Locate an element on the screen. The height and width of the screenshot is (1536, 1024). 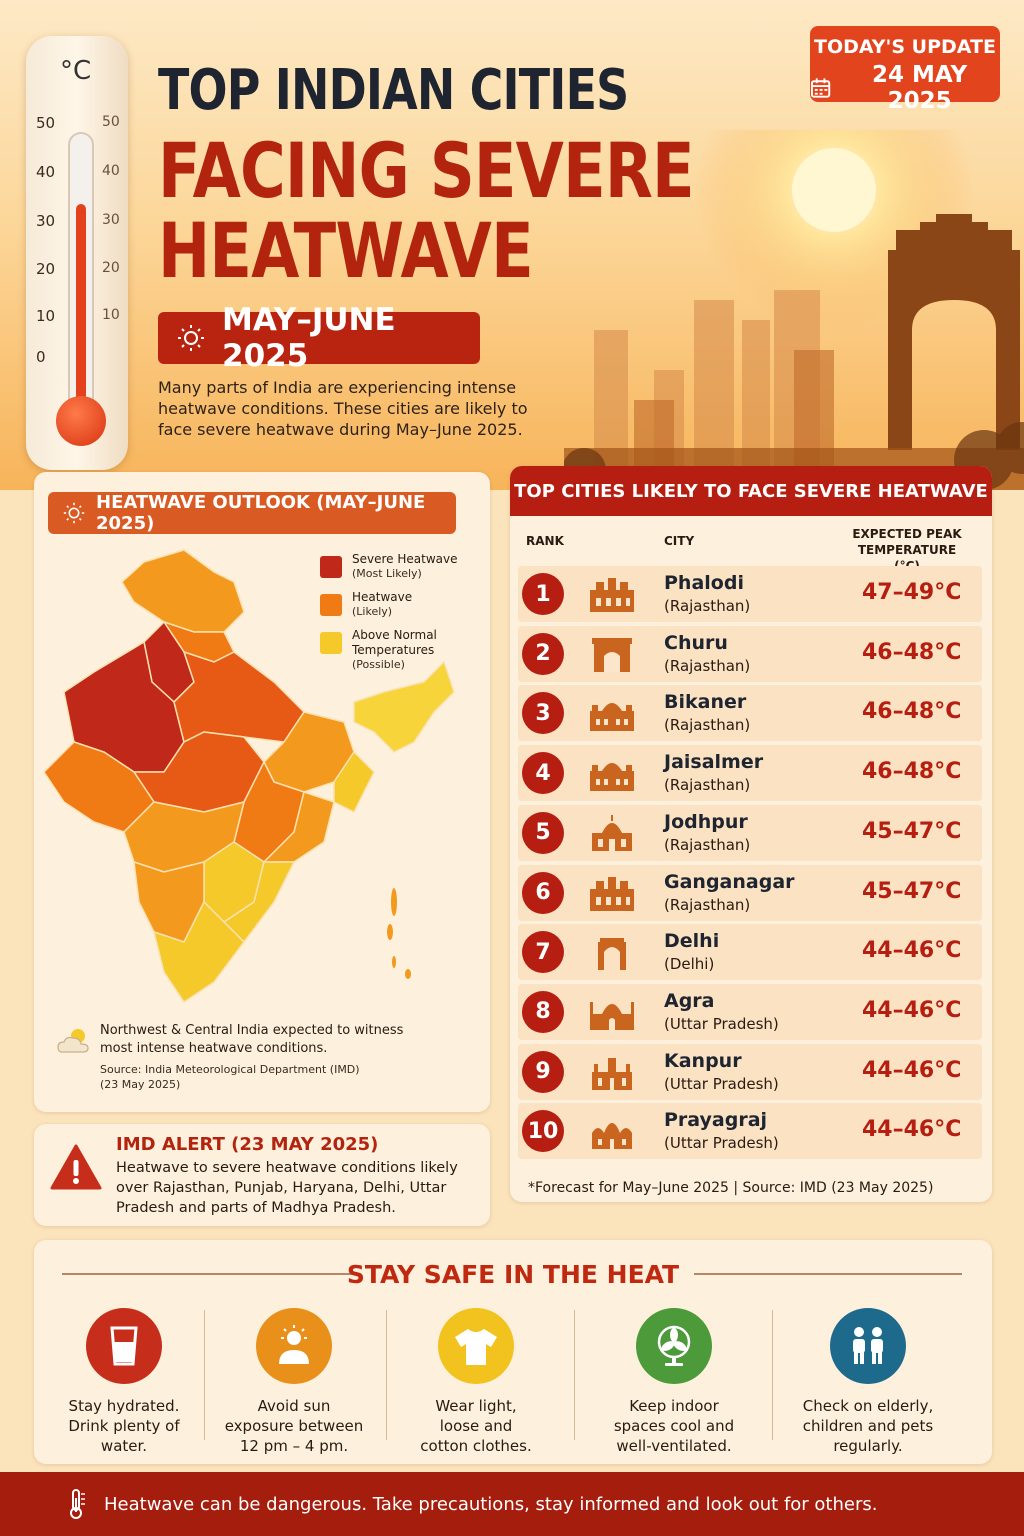
legend-sublabel: (Likely) is located at coordinates (372, 611).